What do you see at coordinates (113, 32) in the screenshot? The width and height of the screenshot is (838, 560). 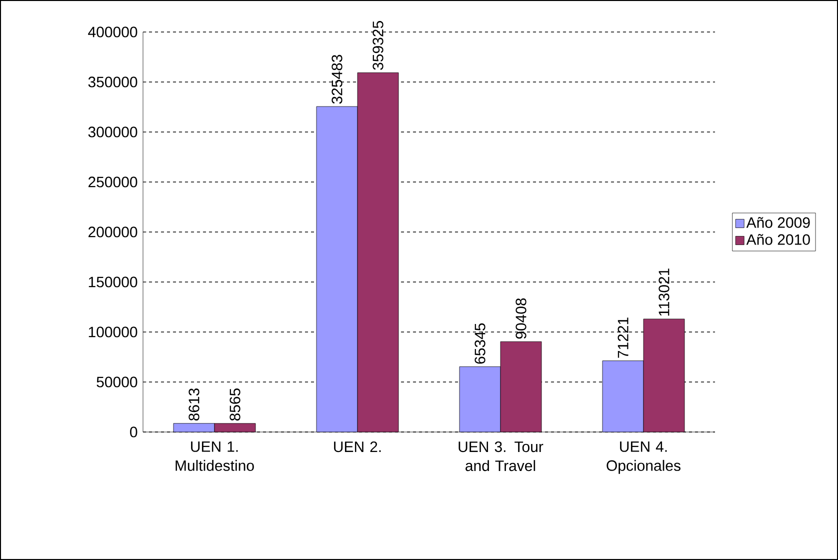 I see `y-tick-label: 400000` at bounding box center [113, 32].